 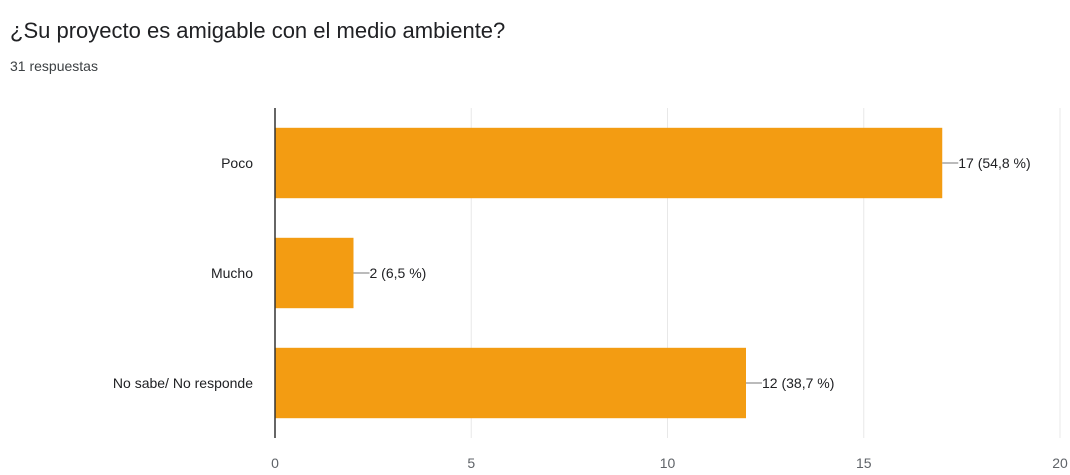 I want to click on x-tick-label: 10, so click(x=668, y=463).